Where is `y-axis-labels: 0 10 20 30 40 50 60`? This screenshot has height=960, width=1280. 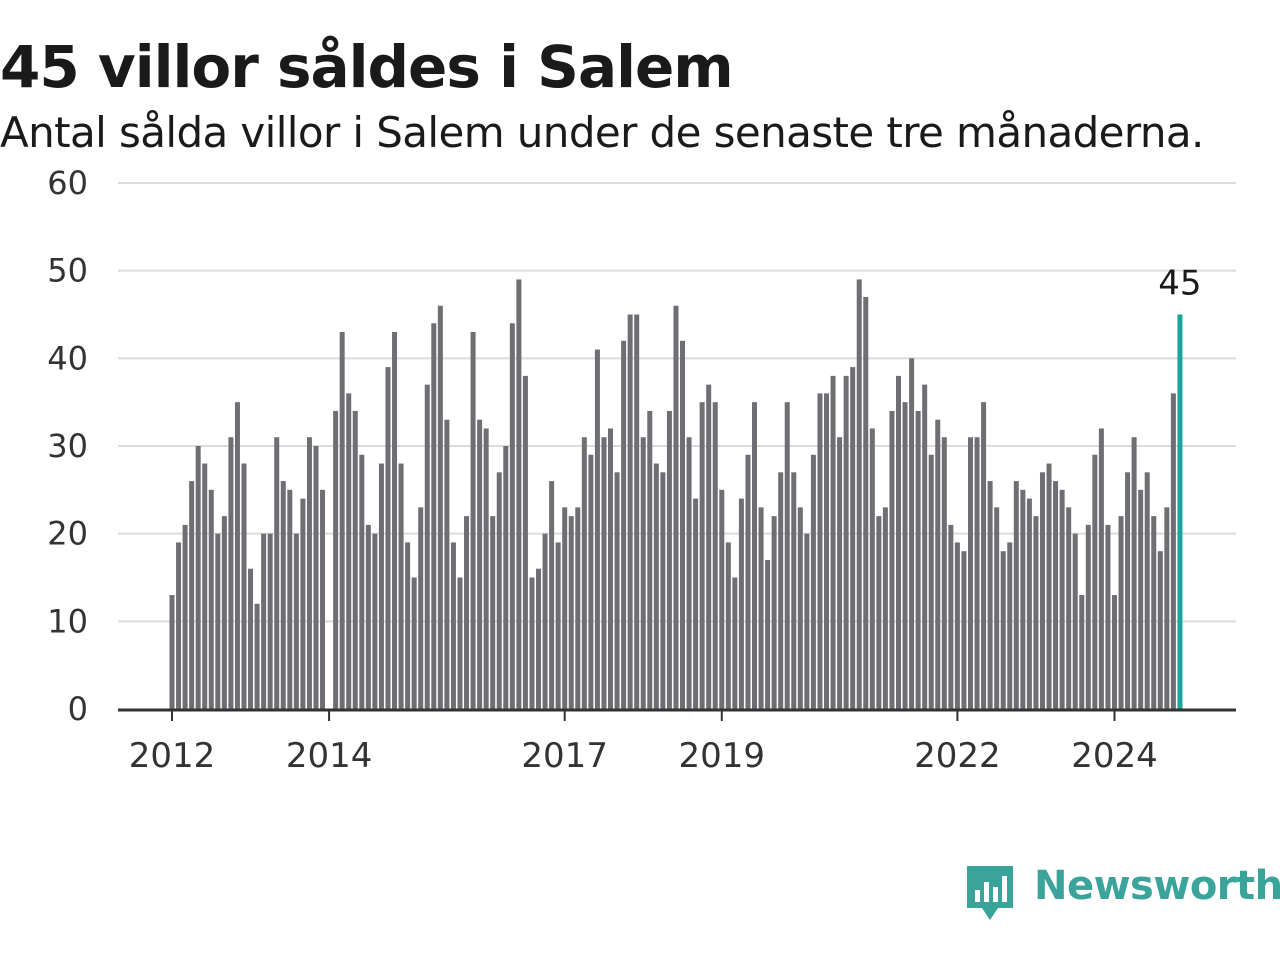
y-axis-labels: 0 10 20 30 40 50 60 is located at coordinates (67, 446).